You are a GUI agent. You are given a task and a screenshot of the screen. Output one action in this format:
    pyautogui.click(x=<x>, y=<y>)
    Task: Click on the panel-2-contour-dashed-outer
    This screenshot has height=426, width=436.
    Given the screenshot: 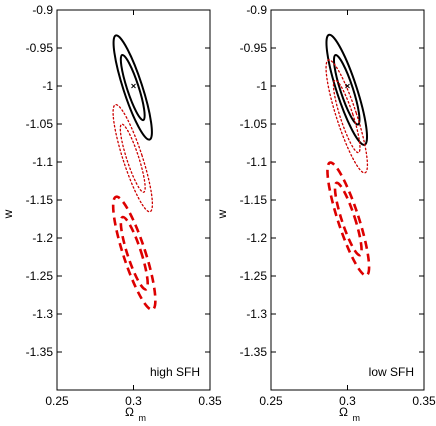 What is the action you would take?
    pyautogui.click(x=348, y=219)
    